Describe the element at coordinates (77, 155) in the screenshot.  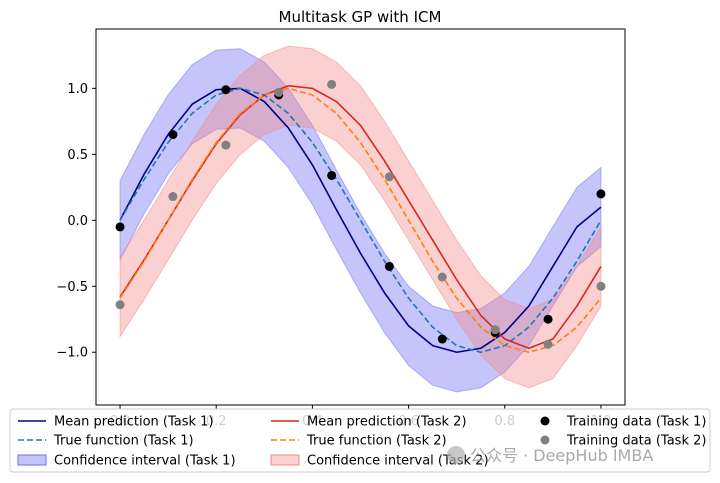
I see `y-tick-label: 0.5` at that location.